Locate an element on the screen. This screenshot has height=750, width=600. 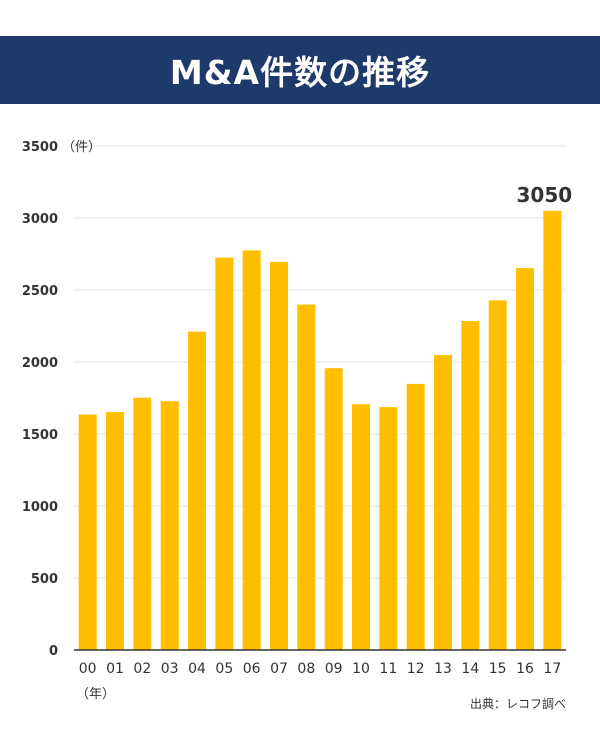
y-tick-label: 1500 is located at coordinates (40, 435).